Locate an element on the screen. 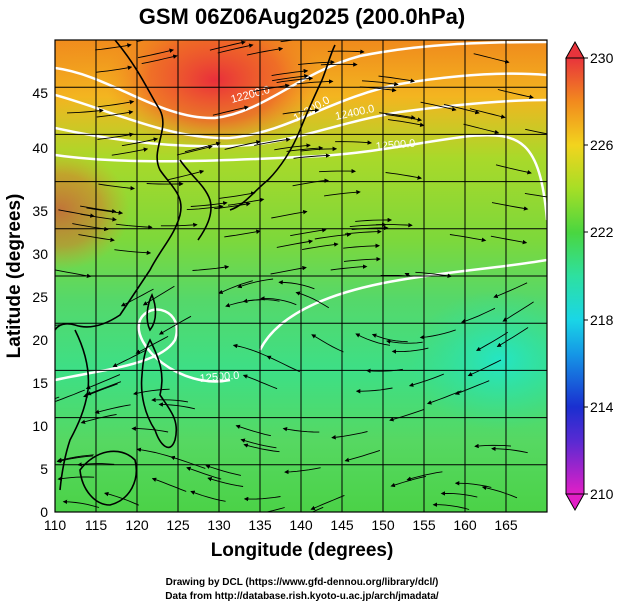 The width and height of the screenshot is (619, 605). y-tick-label: 5 is located at coordinates (44, 469).